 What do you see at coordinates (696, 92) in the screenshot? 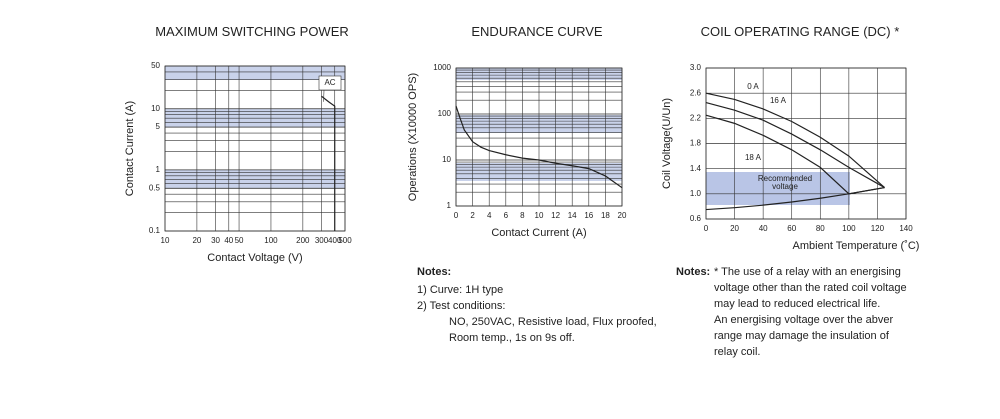
I see `y-tick-label: 2.6` at bounding box center [696, 92].